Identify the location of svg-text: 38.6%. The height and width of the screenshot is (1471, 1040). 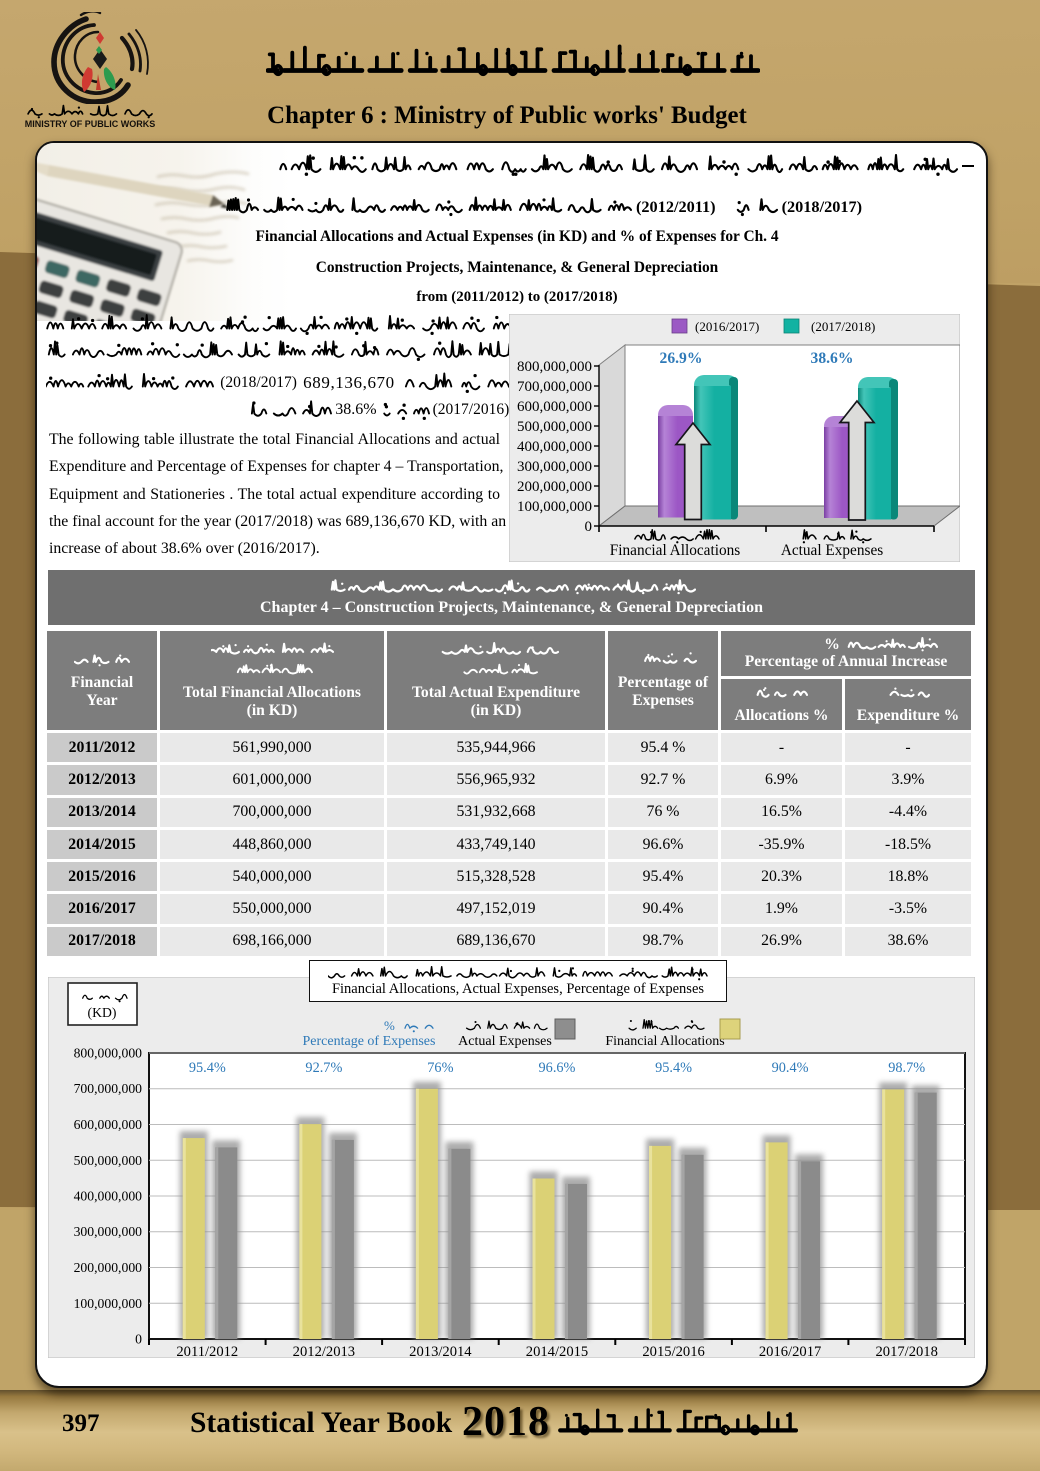
(832, 358).